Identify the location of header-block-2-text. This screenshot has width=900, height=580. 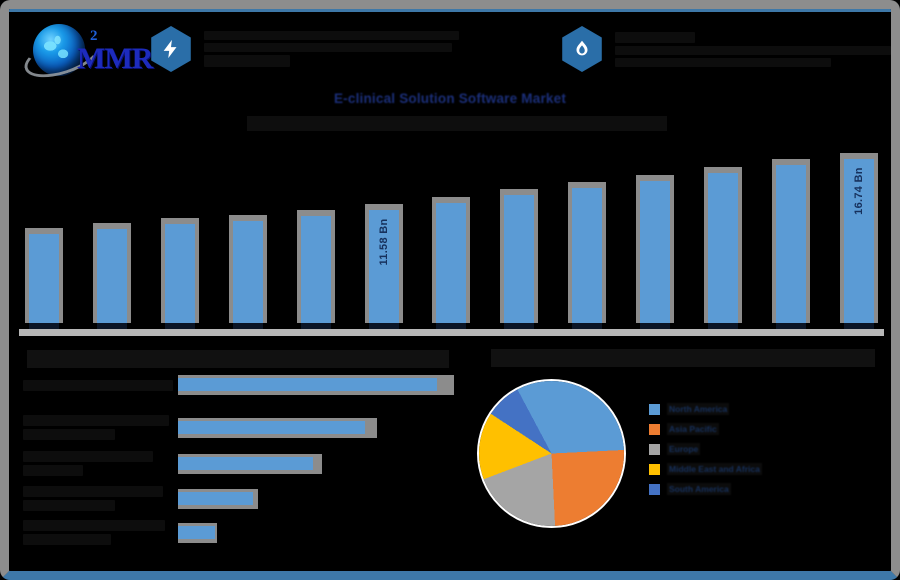
(753, 49).